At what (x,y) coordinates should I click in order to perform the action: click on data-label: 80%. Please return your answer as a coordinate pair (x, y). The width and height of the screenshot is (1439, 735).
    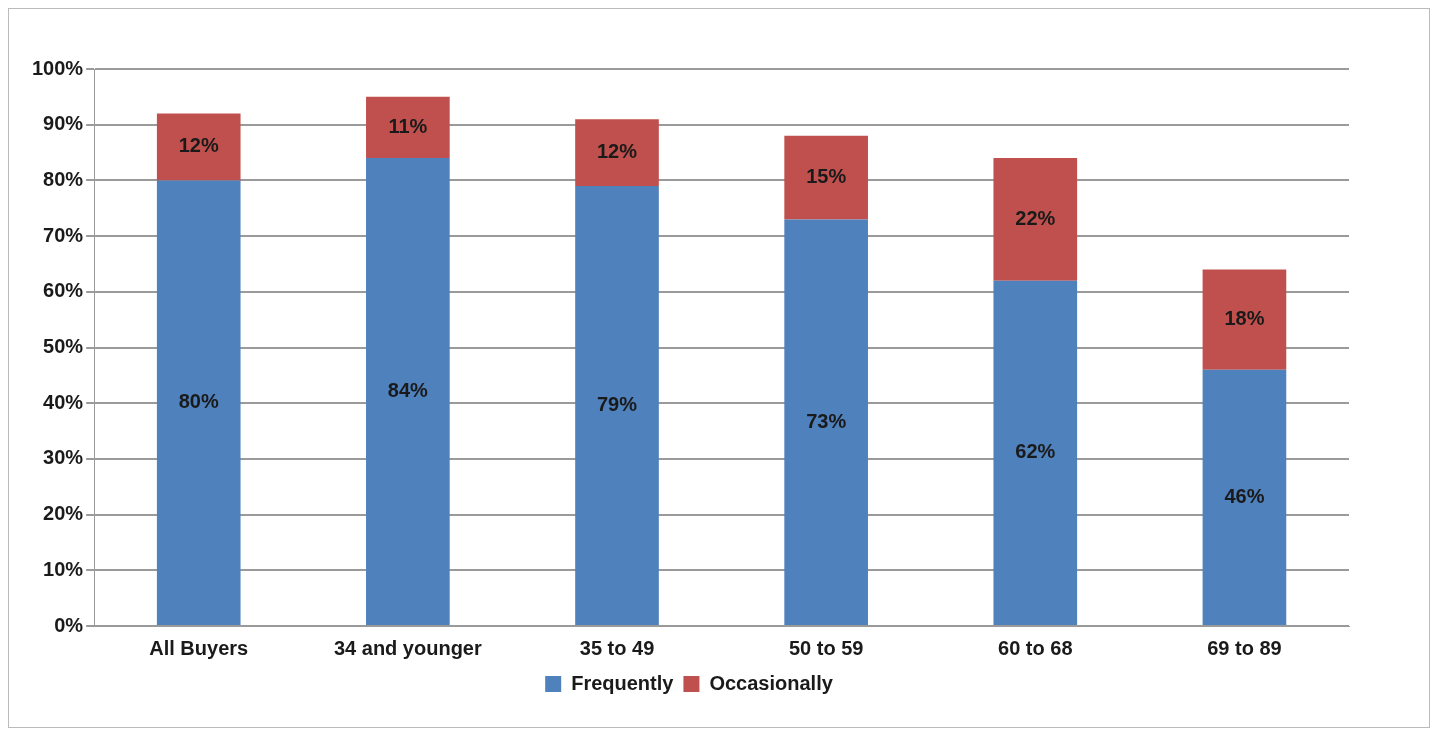
    Looking at the image, I should click on (198, 401).